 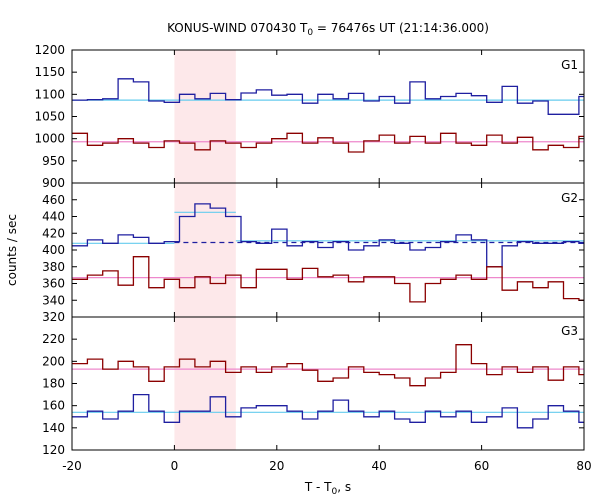 I want to click on x-axis-label-subscript: 0, so click(x=335, y=492).